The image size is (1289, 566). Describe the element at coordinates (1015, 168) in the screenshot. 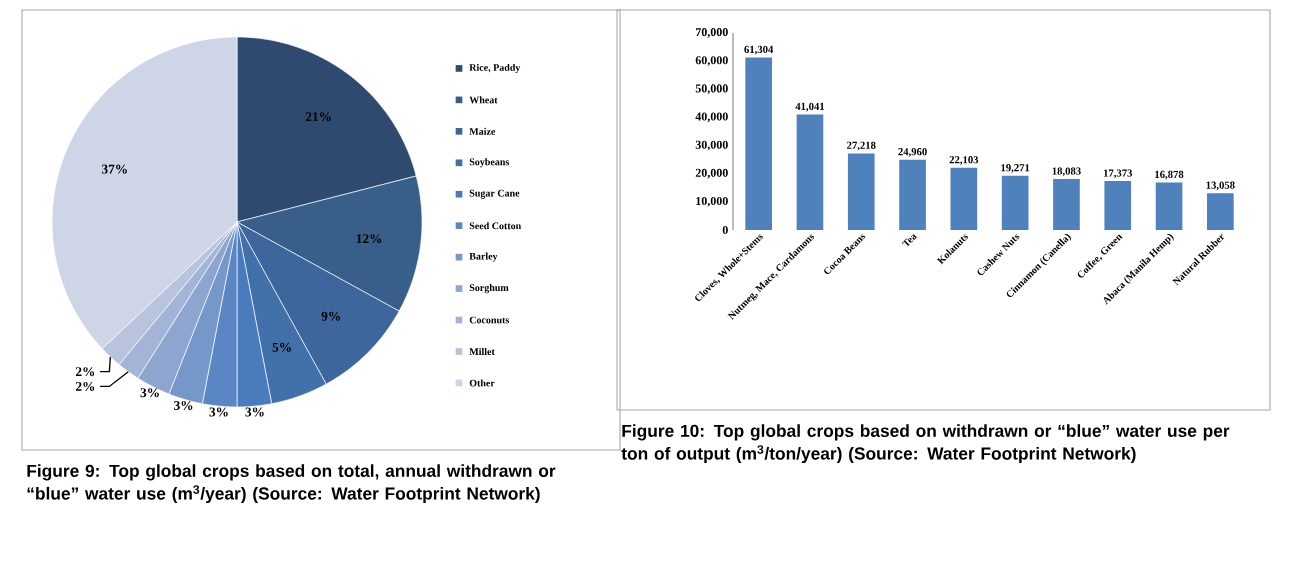

I see `data-label: 19,271` at that location.